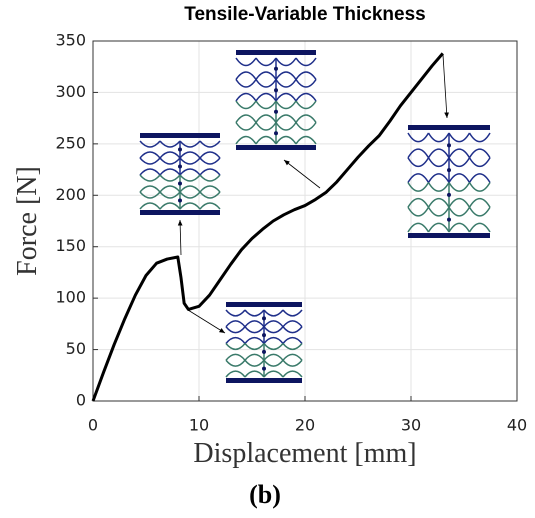  I want to click on x-tick-label: 10, so click(199, 425).